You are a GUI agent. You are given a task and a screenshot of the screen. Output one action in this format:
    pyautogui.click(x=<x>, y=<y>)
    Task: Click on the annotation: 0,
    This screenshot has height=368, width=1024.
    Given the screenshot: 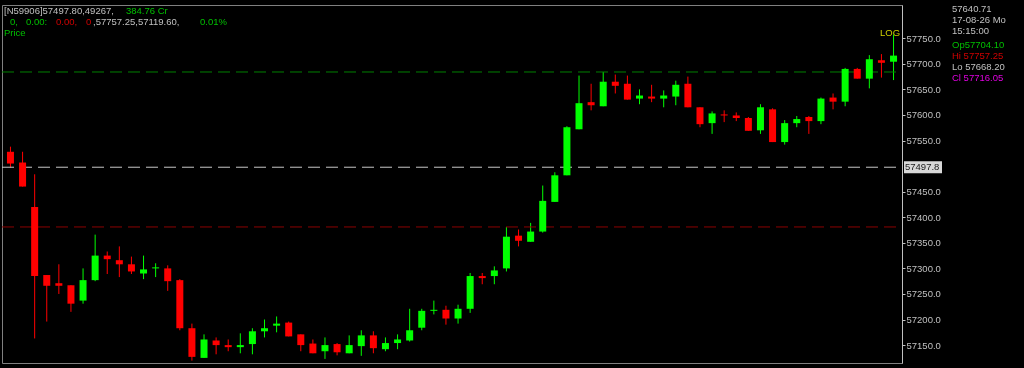 What is the action you would take?
    pyautogui.click(x=14, y=21)
    